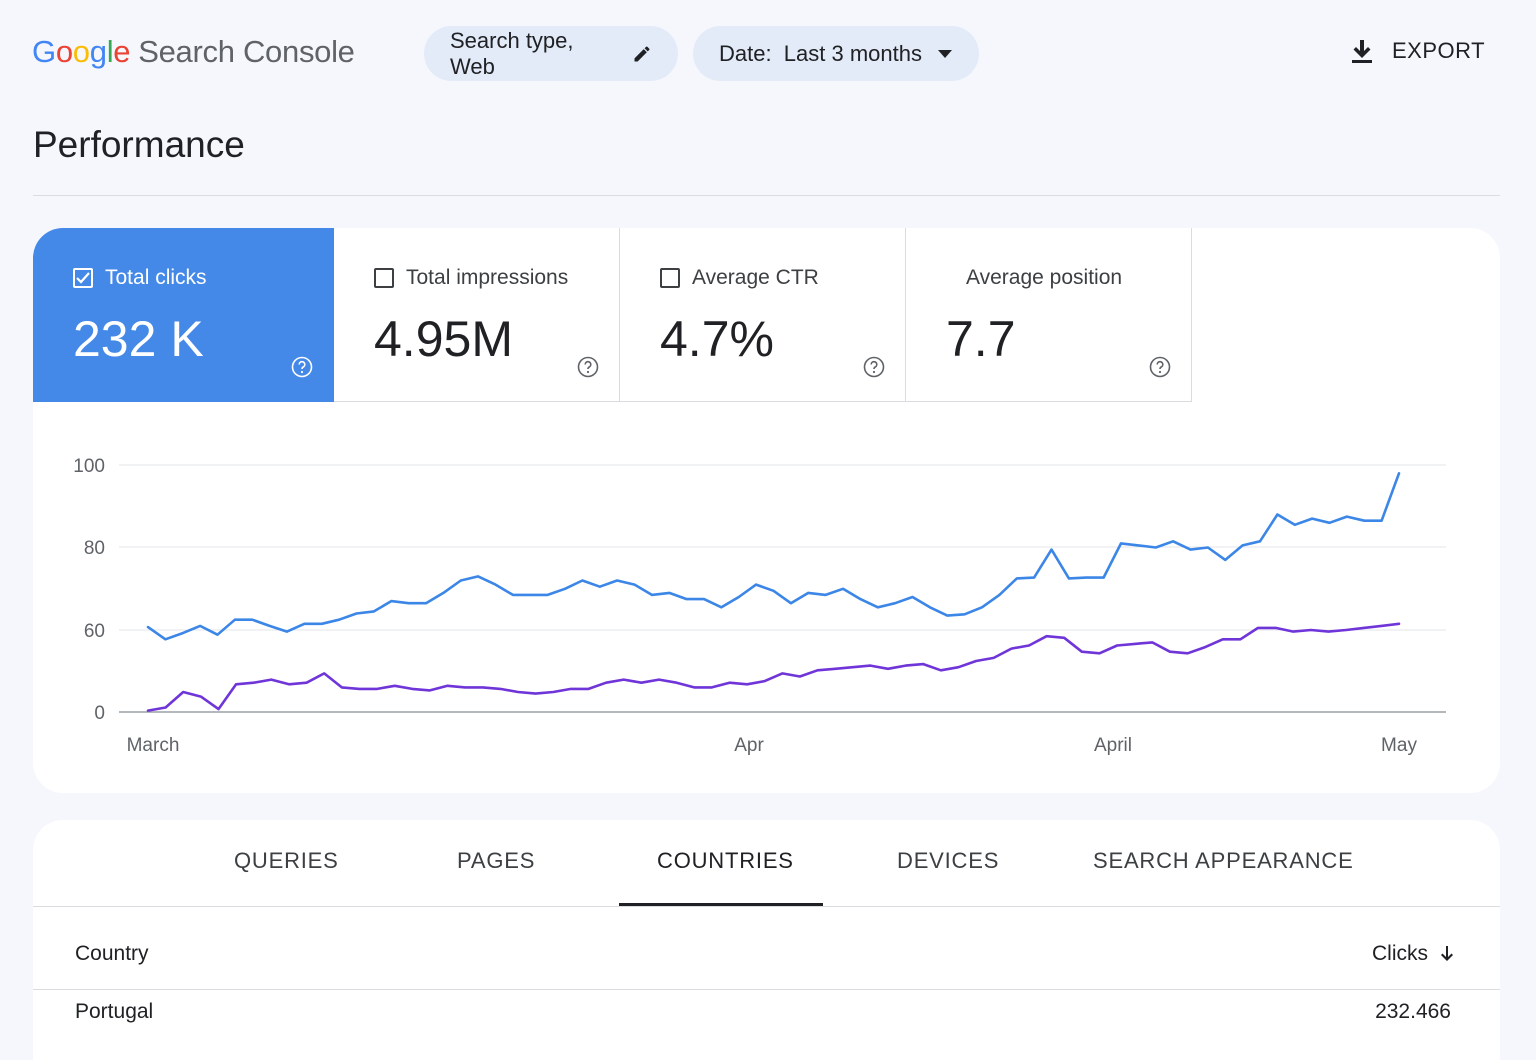 The image size is (1536, 1060). I want to click on search-console-logo: Google Search Console, so click(193, 52).